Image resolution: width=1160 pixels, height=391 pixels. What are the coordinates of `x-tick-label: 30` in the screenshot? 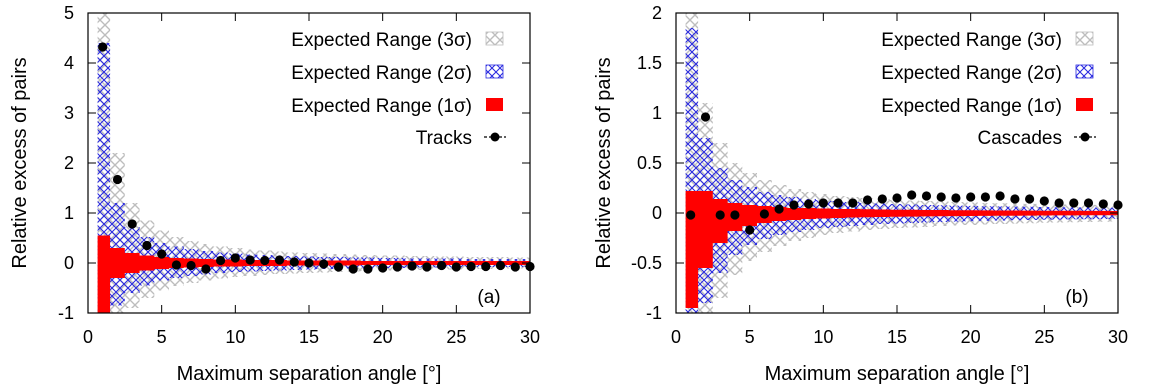 It's located at (1118, 337).